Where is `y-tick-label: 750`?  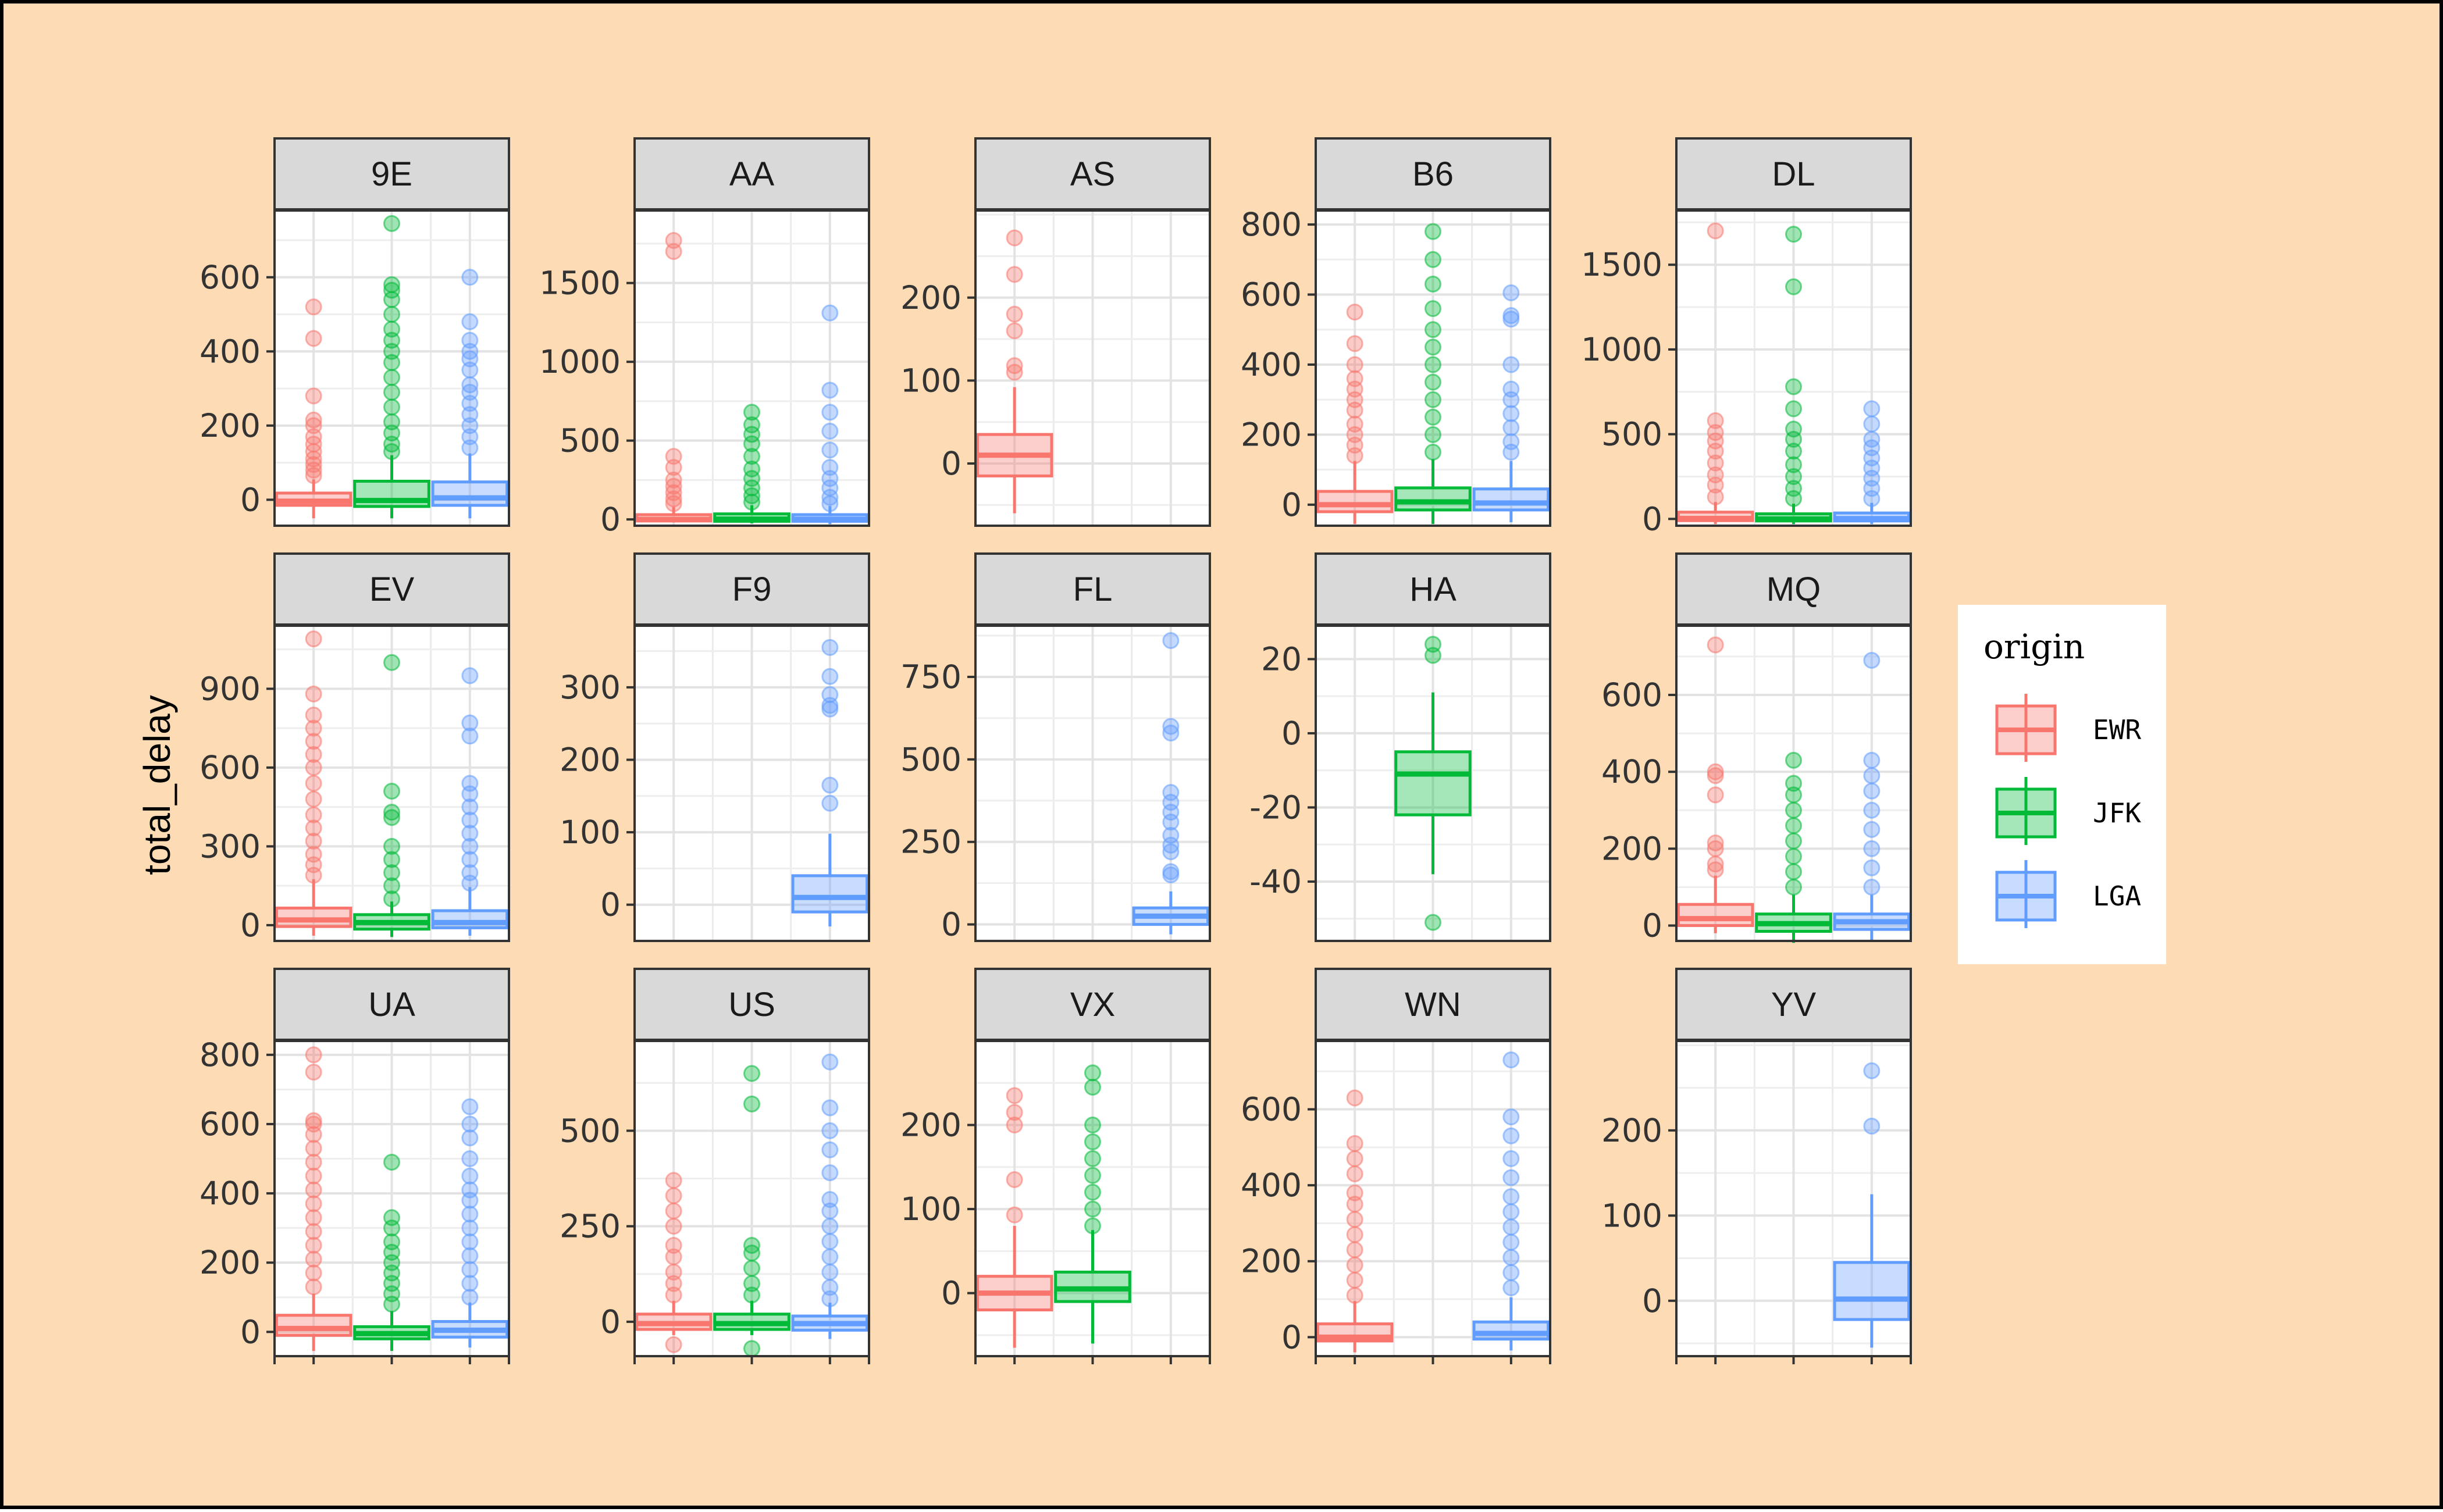
y-tick-label: 750 is located at coordinates (930, 677).